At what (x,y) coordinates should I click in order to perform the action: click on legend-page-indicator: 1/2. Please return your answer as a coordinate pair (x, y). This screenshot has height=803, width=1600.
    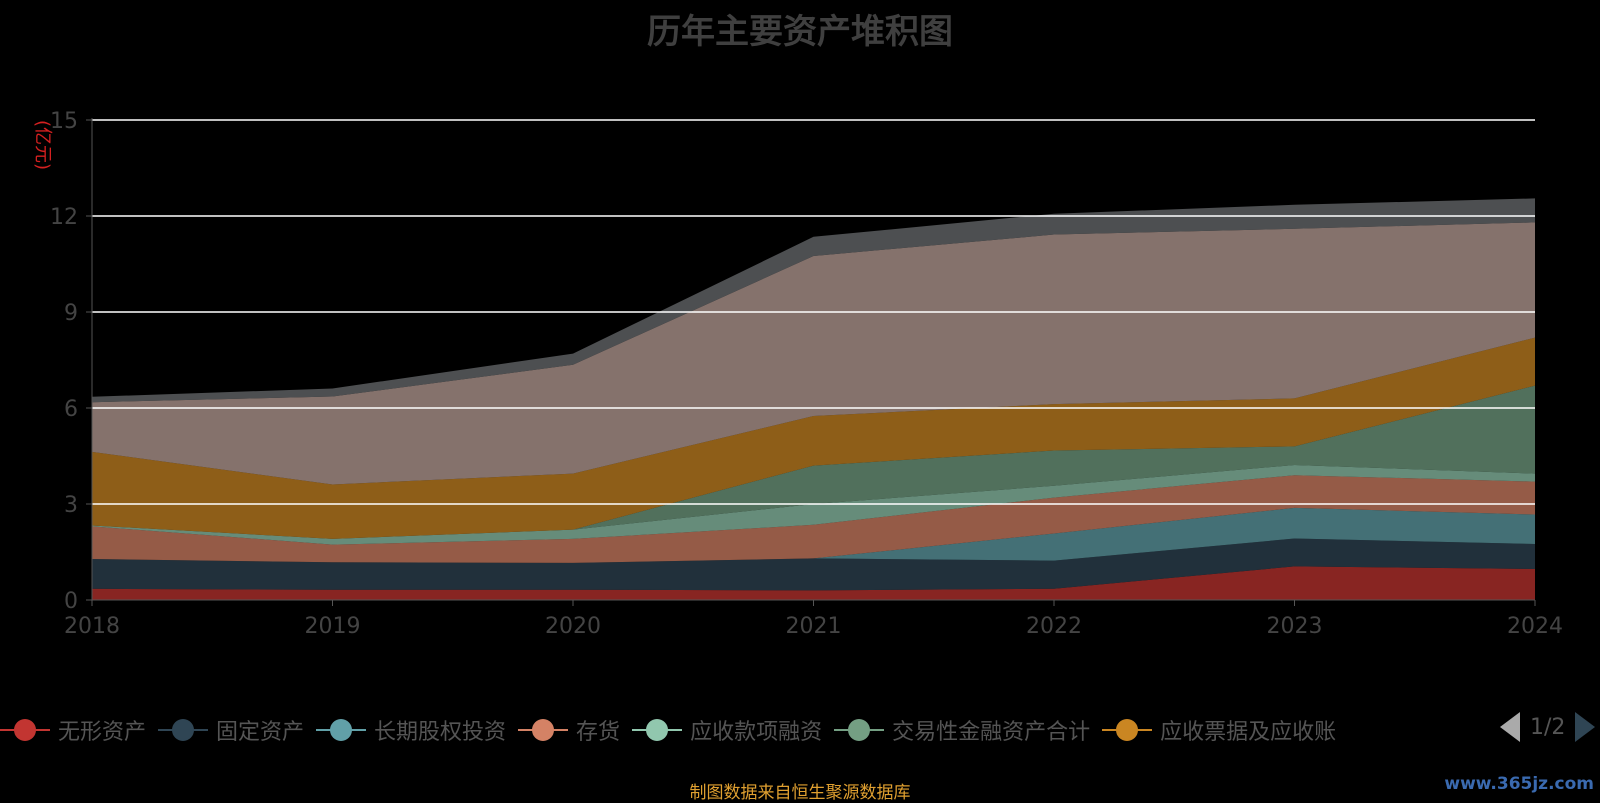
    Looking at the image, I should click on (1548, 727).